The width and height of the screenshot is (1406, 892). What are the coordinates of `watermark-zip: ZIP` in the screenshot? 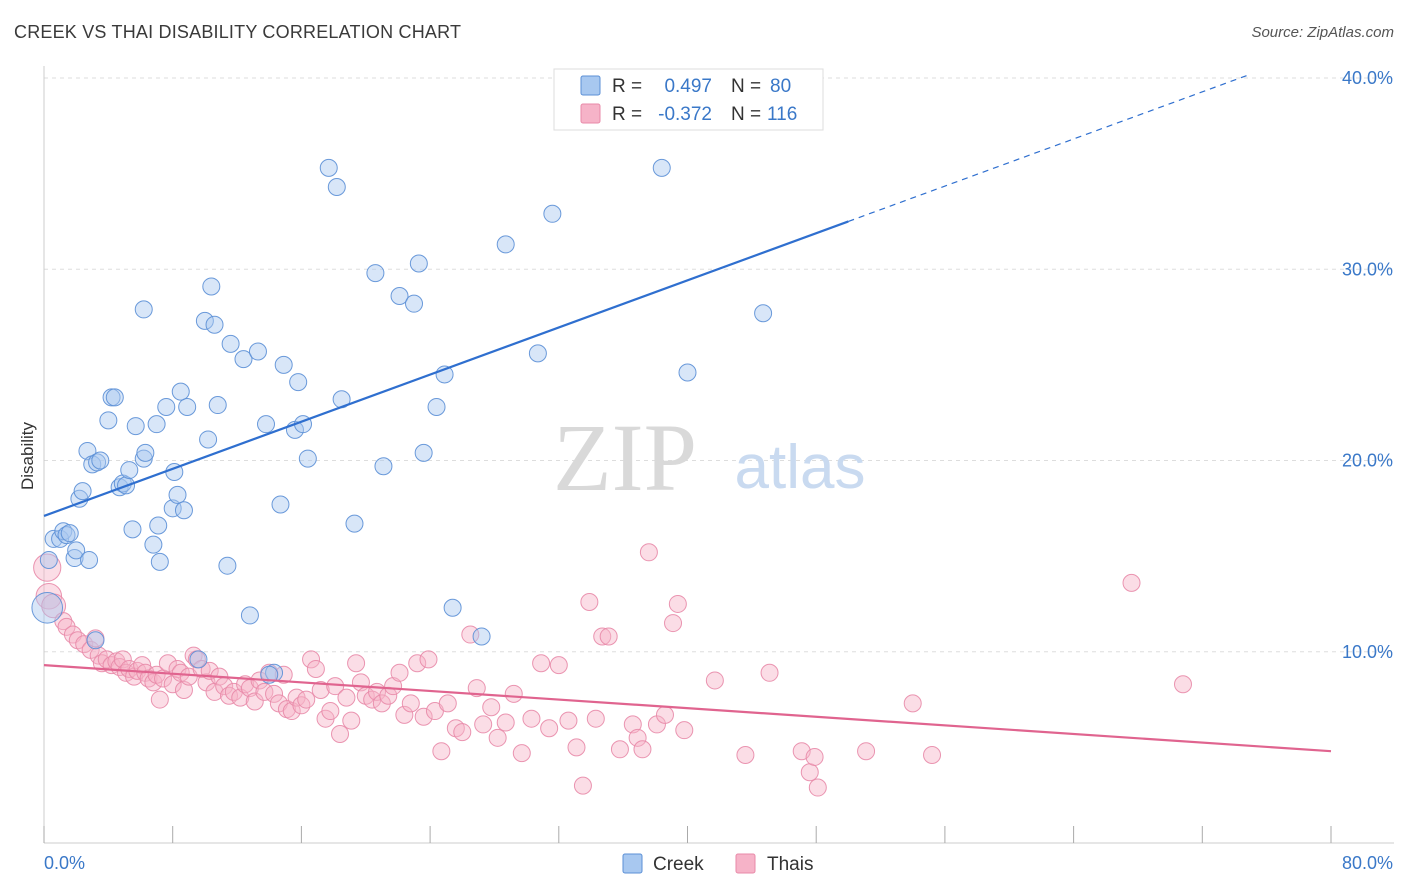 It's located at (625, 457).